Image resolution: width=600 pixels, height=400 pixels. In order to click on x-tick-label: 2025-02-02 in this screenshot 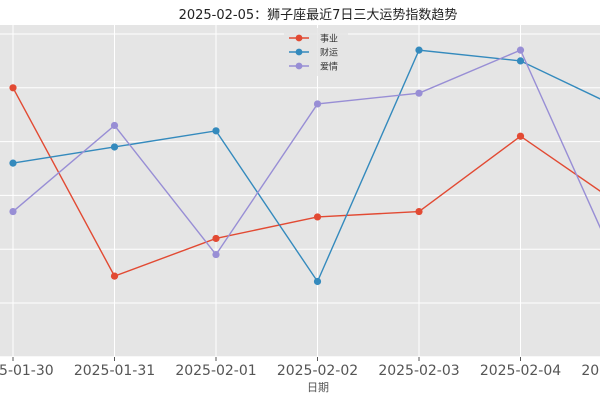, I will do `click(317, 371)`.